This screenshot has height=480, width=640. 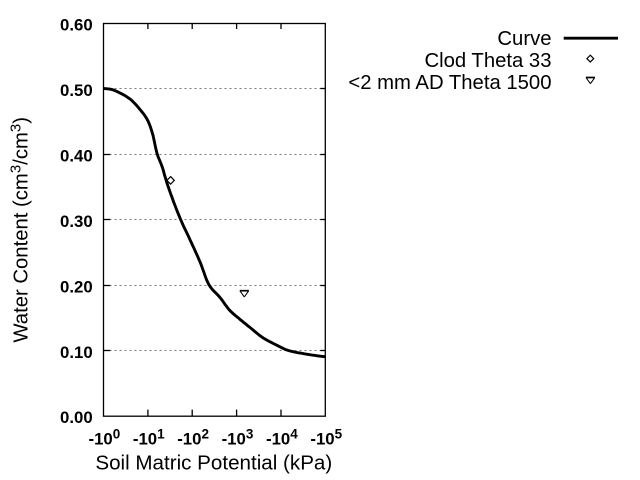 I want to click on svg-text: -101, so click(x=149, y=437).